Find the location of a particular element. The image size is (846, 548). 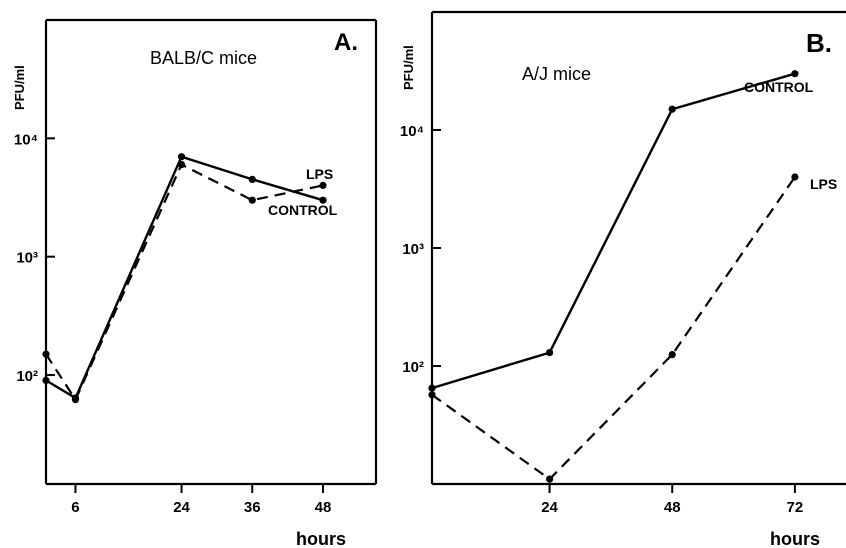

panel-a-x-tick-label-0: 6 is located at coordinates (75, 507).